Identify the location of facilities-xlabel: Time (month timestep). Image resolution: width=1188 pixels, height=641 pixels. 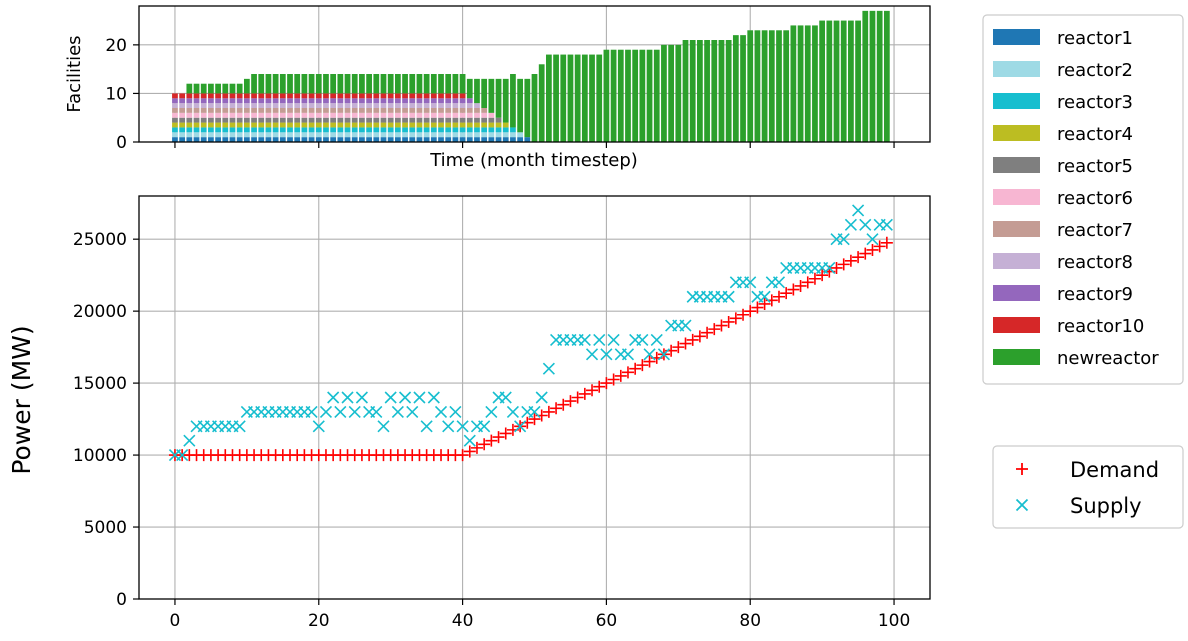
(533, 160).